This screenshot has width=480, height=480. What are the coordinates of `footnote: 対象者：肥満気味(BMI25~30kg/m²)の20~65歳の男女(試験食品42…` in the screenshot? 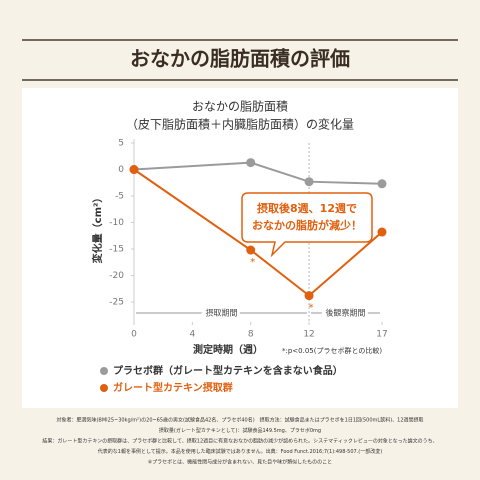 It's located at (239, 420).